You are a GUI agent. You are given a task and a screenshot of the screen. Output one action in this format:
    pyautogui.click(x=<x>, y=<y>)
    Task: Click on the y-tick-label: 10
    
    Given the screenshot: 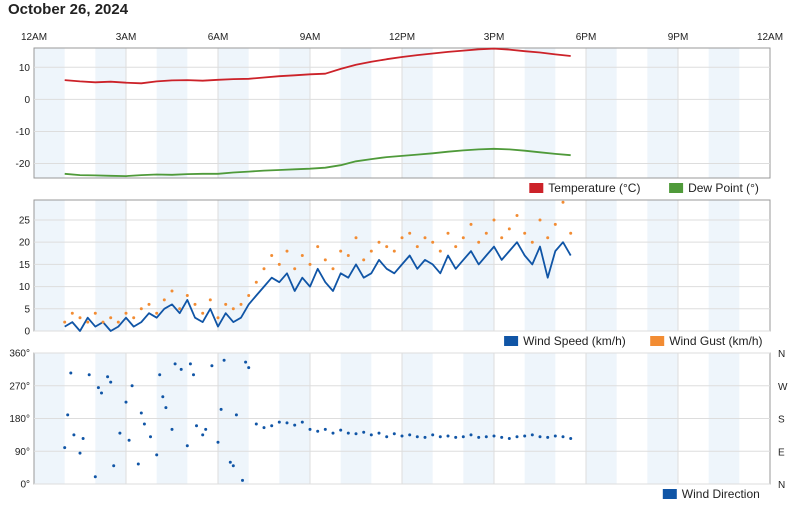 What is the action you would take?
    pyautogui.click(x=25, y=68)
    